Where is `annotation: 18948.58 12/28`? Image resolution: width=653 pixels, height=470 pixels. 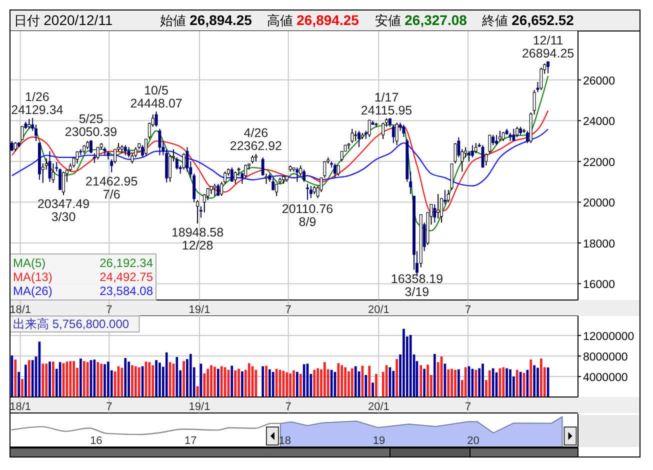 annotation: 18948.58 12/28 is located at coordinates (197, 239).